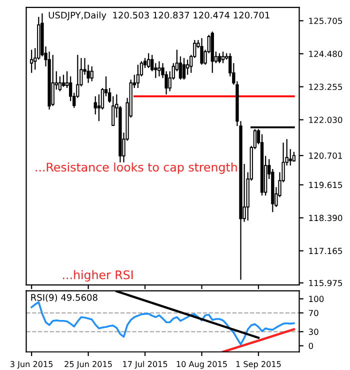  Describe the element at coordinates (325, 283) in the screenshot. I see `y-tick-label: 115.975` at that location.